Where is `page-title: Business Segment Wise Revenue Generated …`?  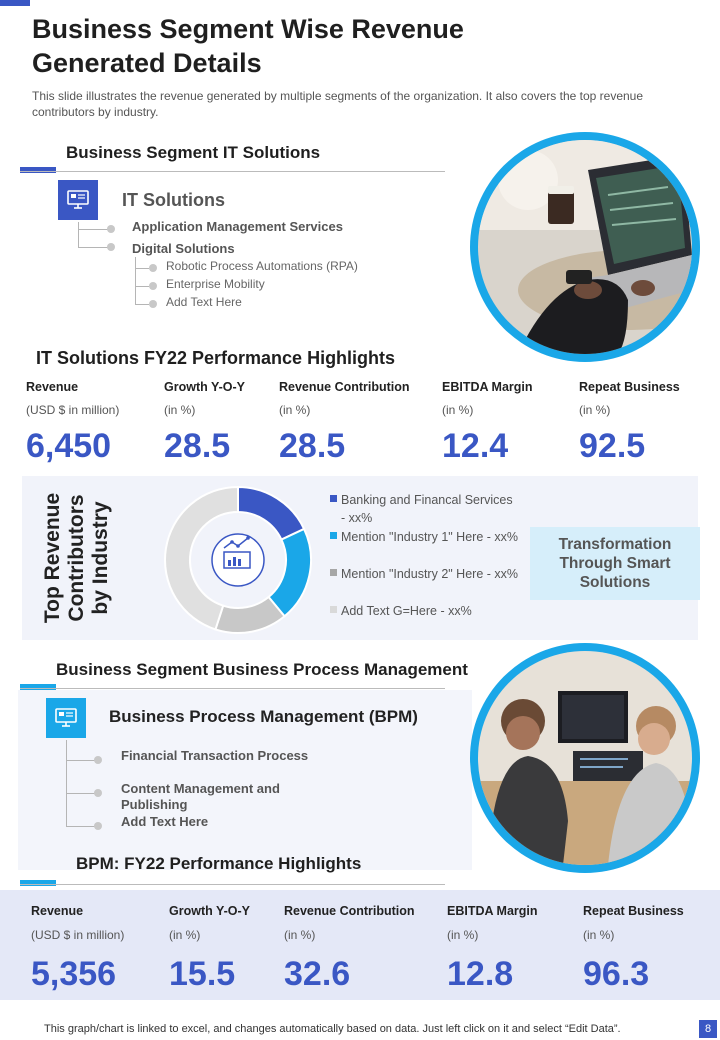
page-title: Business Segment Wise Revenue Generated … is located at coordinates (248, 46).